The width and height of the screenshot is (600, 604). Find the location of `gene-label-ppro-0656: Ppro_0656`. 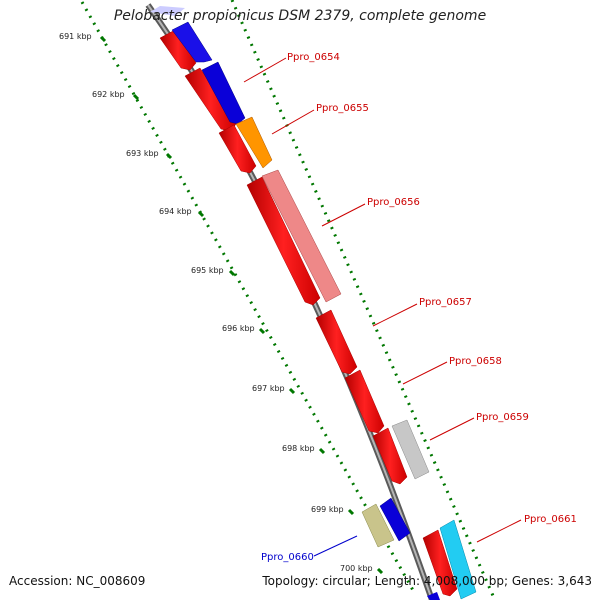

gene-label-ppro-0656: Ppro_0656 is located at coordinates (393, 202).